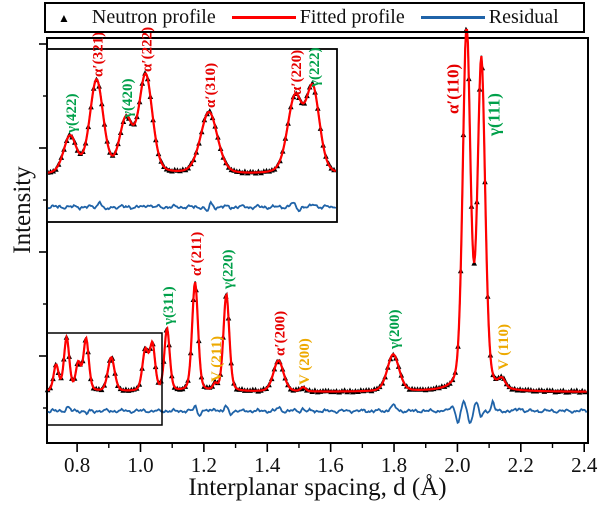 This screenshot has width=600, height=510. Describe the element at coordinates (493, 115) in the screenshot. I see `peak-label: γ(111)` at that location.